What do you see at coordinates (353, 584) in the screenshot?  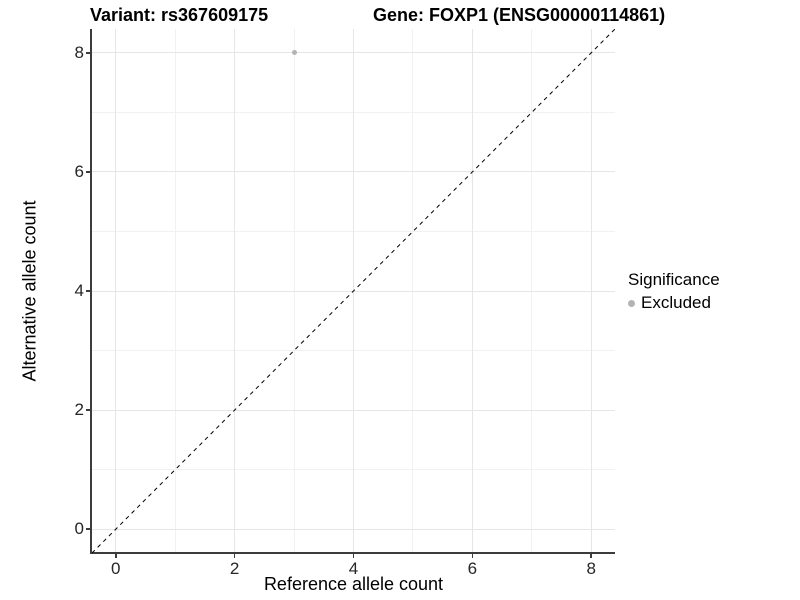 I see `x-axis-title: Reference allele count` at bounding box center [353, 584].